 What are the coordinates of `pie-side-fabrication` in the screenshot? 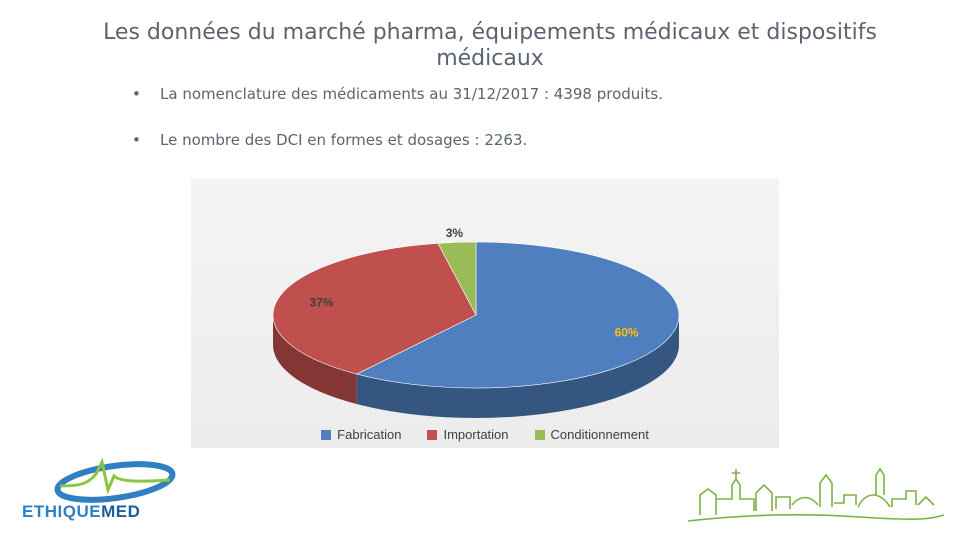 It's located at (517, 366).